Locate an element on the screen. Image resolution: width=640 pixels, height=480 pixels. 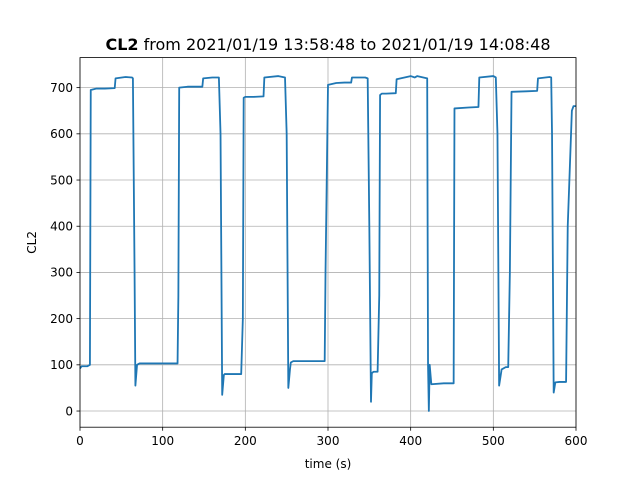
x-tick-label: 200 is located at coordinates (245, 441).